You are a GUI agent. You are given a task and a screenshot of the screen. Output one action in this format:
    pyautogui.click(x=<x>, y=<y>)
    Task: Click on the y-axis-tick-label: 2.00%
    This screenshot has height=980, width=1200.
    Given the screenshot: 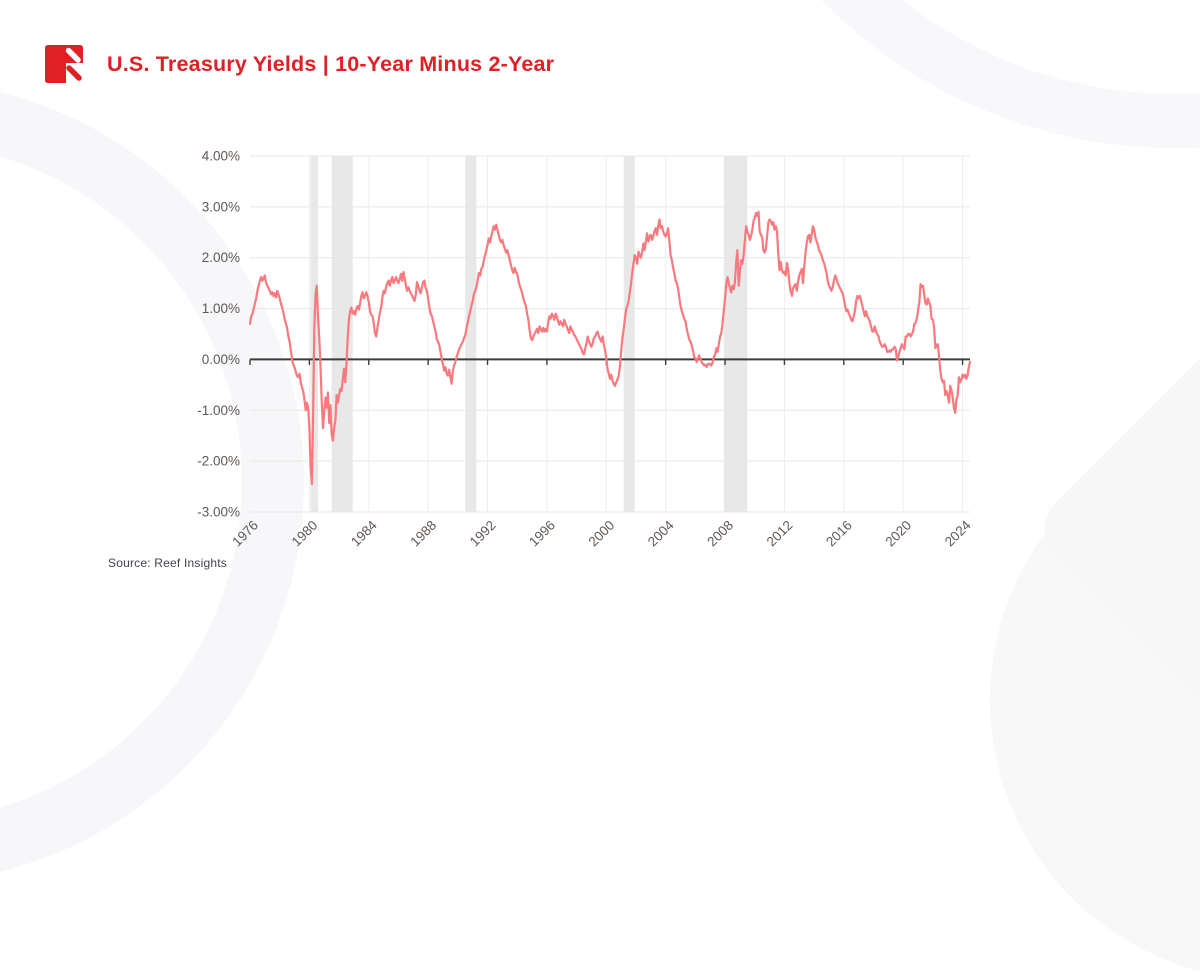 What is the action you would take?
    pyautogui.click(x=221, y=257)
    